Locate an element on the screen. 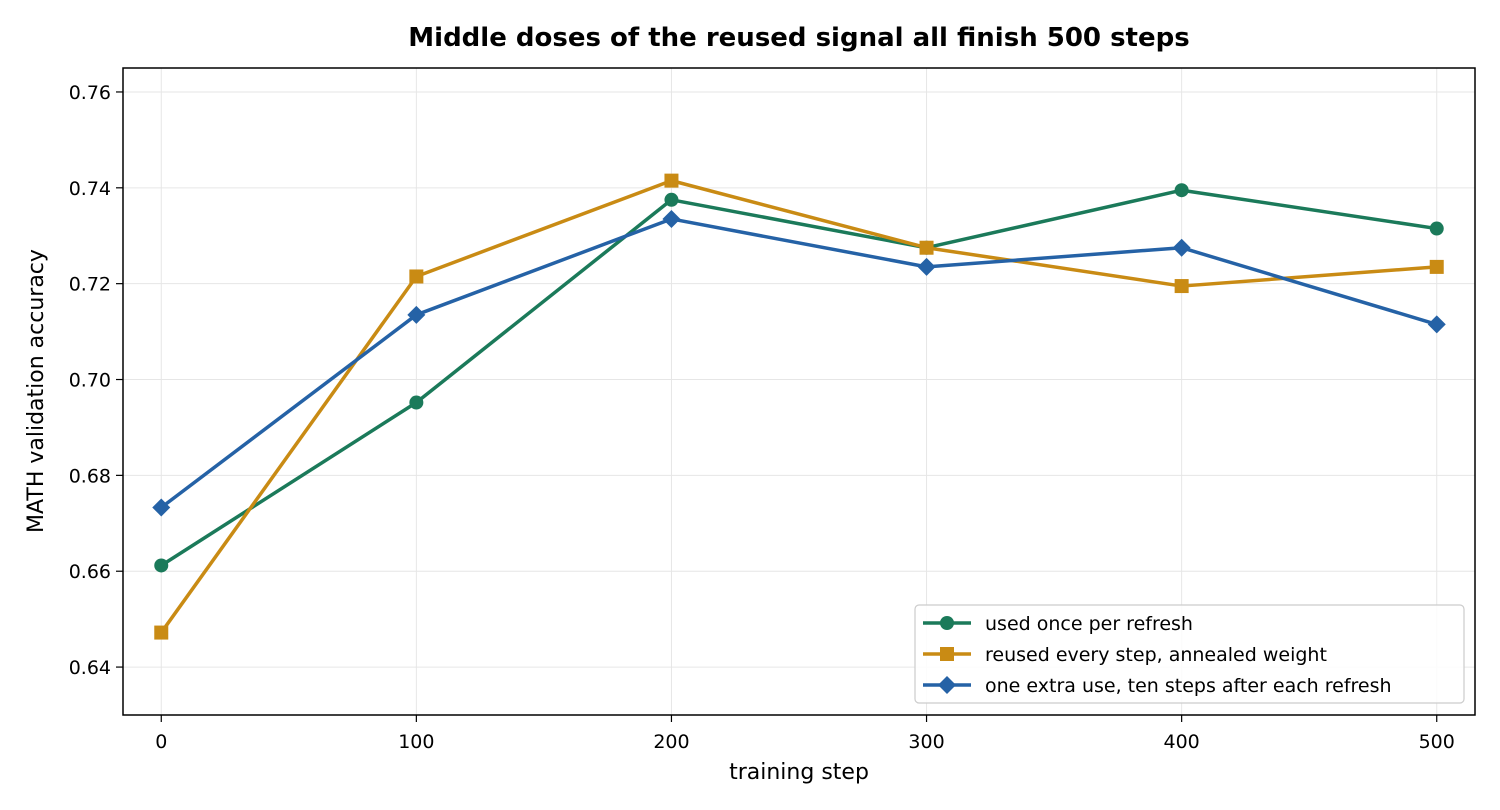 The width and height of the screenshot is (1500, 810). y-tick-label: 0.66 is located at coordinates (90, 572).